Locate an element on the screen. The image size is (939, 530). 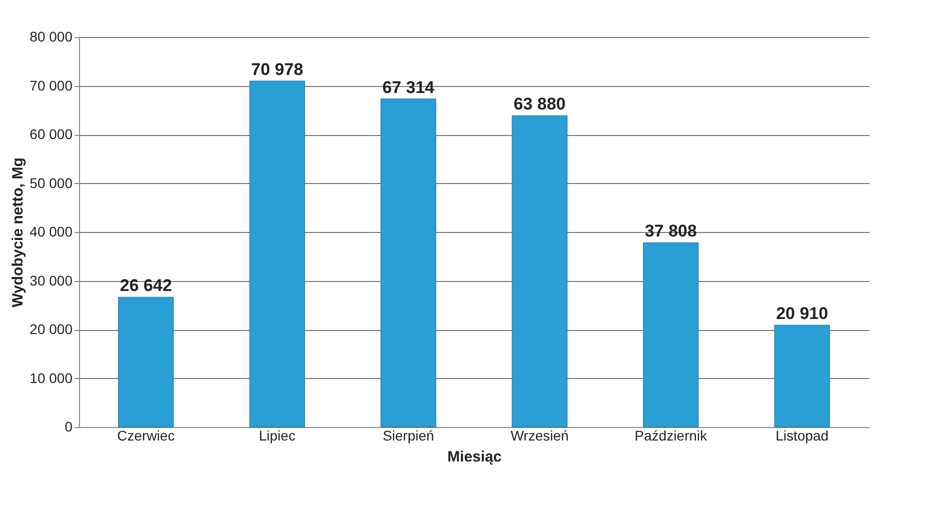
x-tick-label: Lipiec is located at coordinates (277, 436).